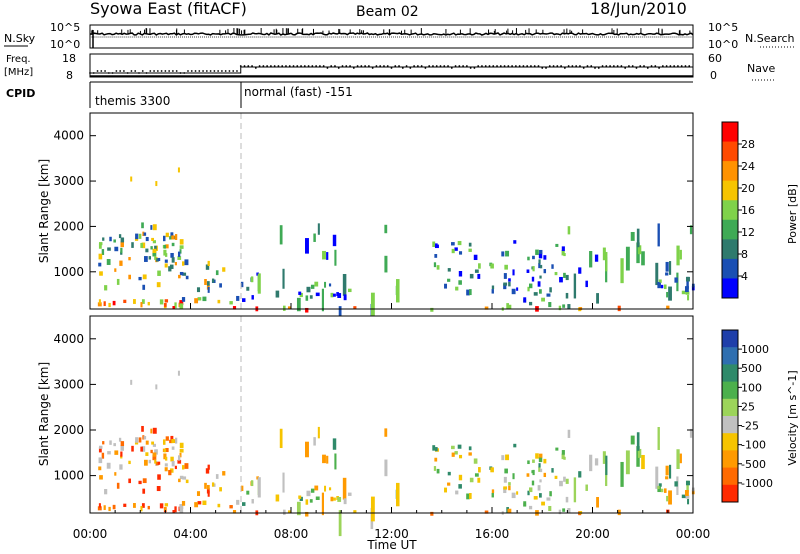 This screenshot has width=800, height=554. I want to click on freq-tick-top: 18, so click(69, 58).